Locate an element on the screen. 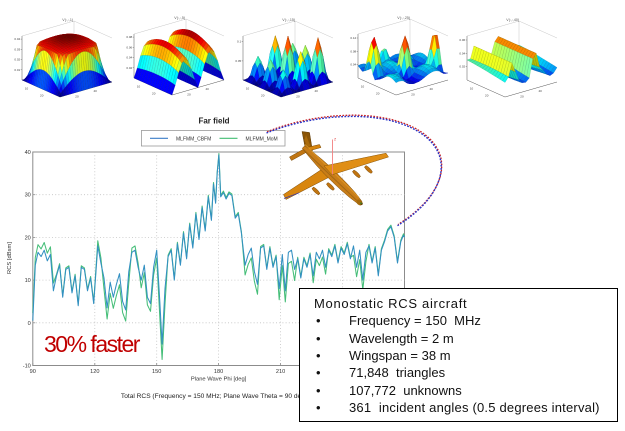  svg-text: V(:,:,25) is located at coordinates (403, 18).